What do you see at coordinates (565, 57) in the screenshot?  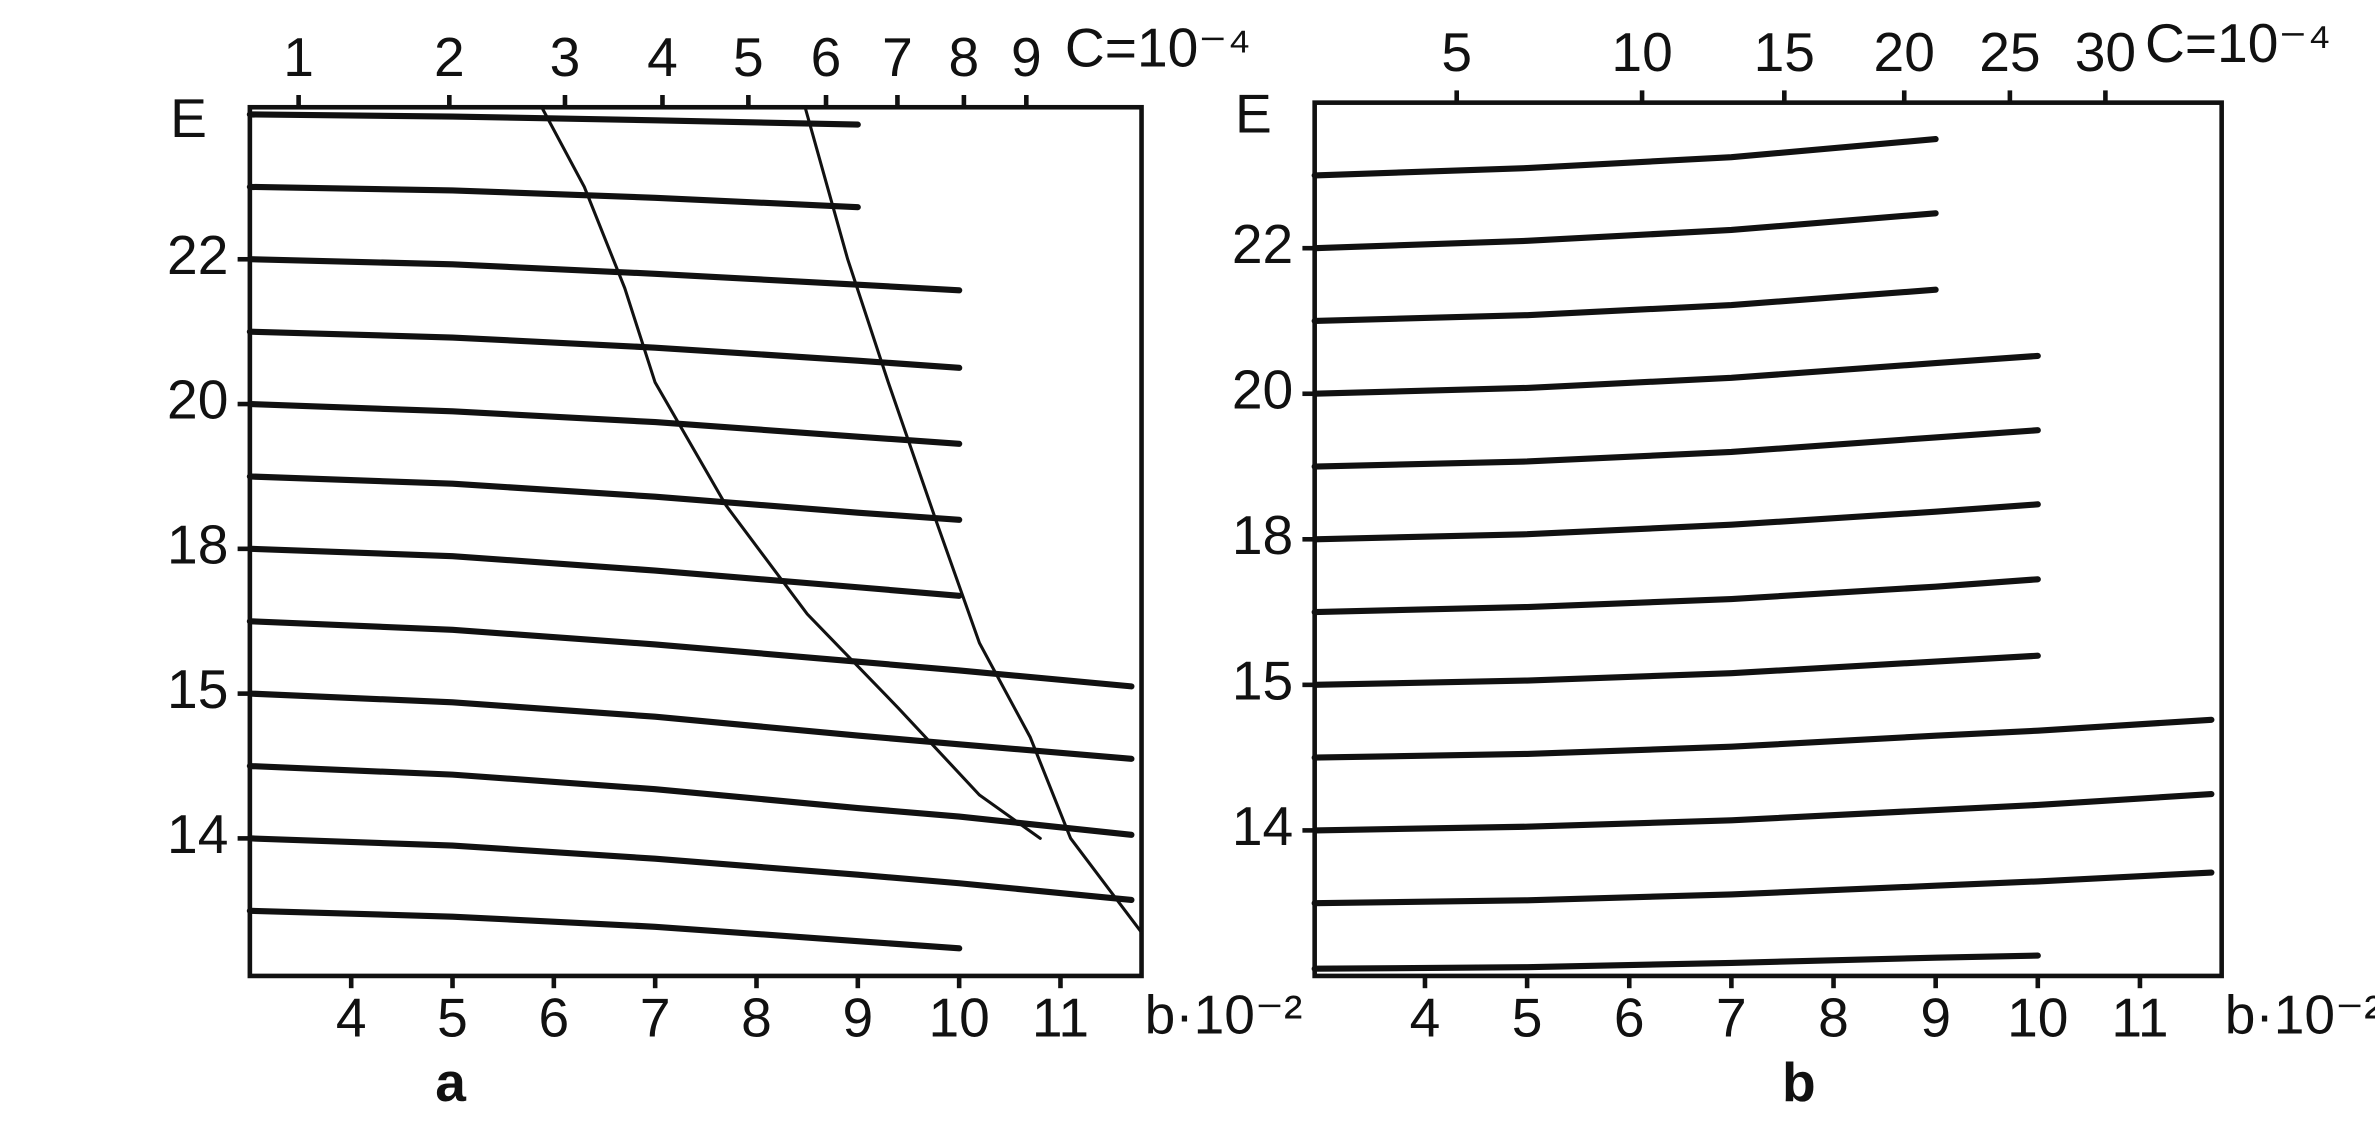 I see `x2-tick-label: 3` at bounding box center [565, 57].